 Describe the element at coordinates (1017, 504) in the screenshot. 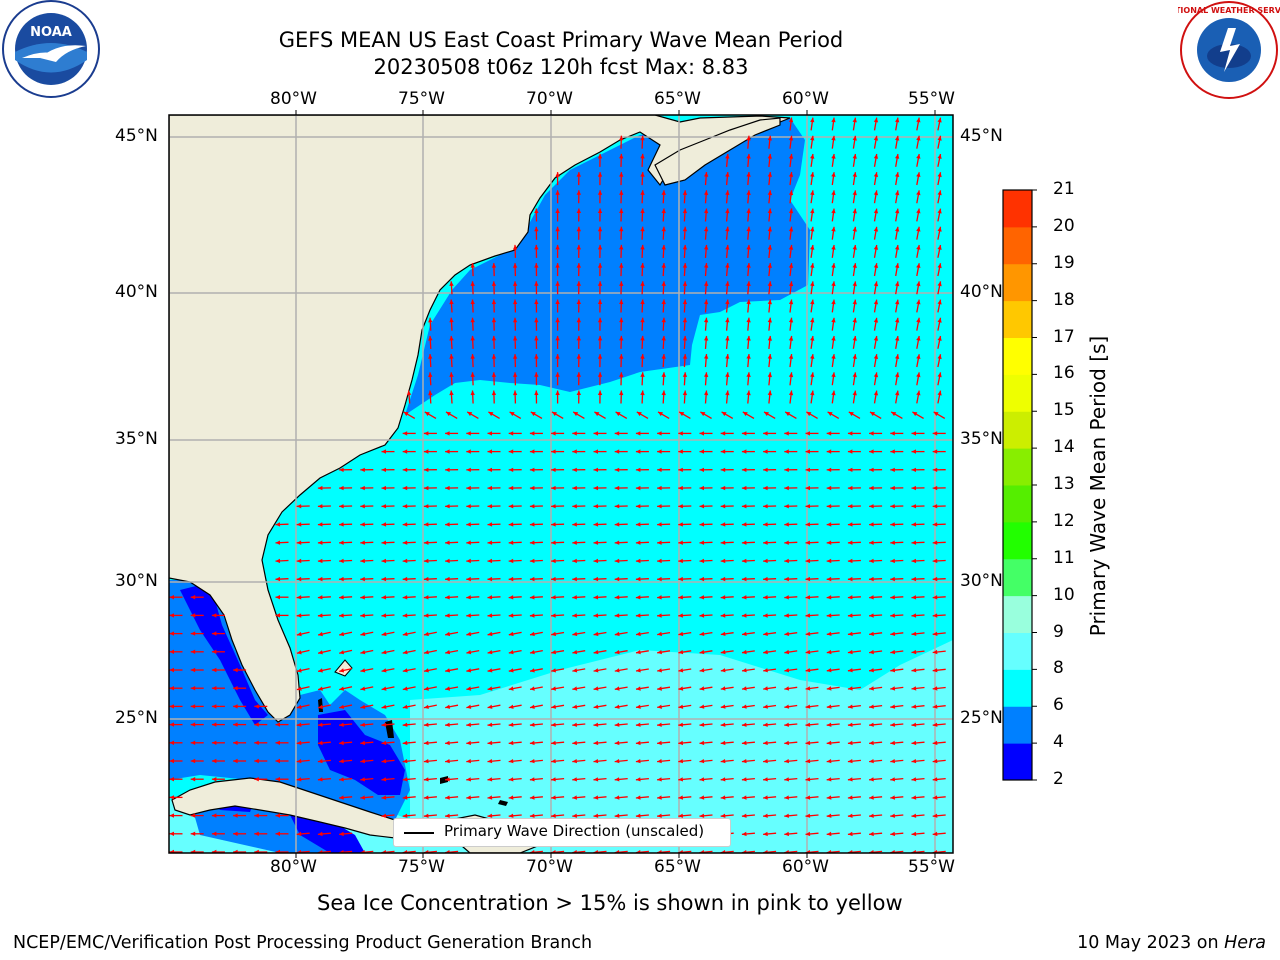

I see `colorbar-bin` at that location.